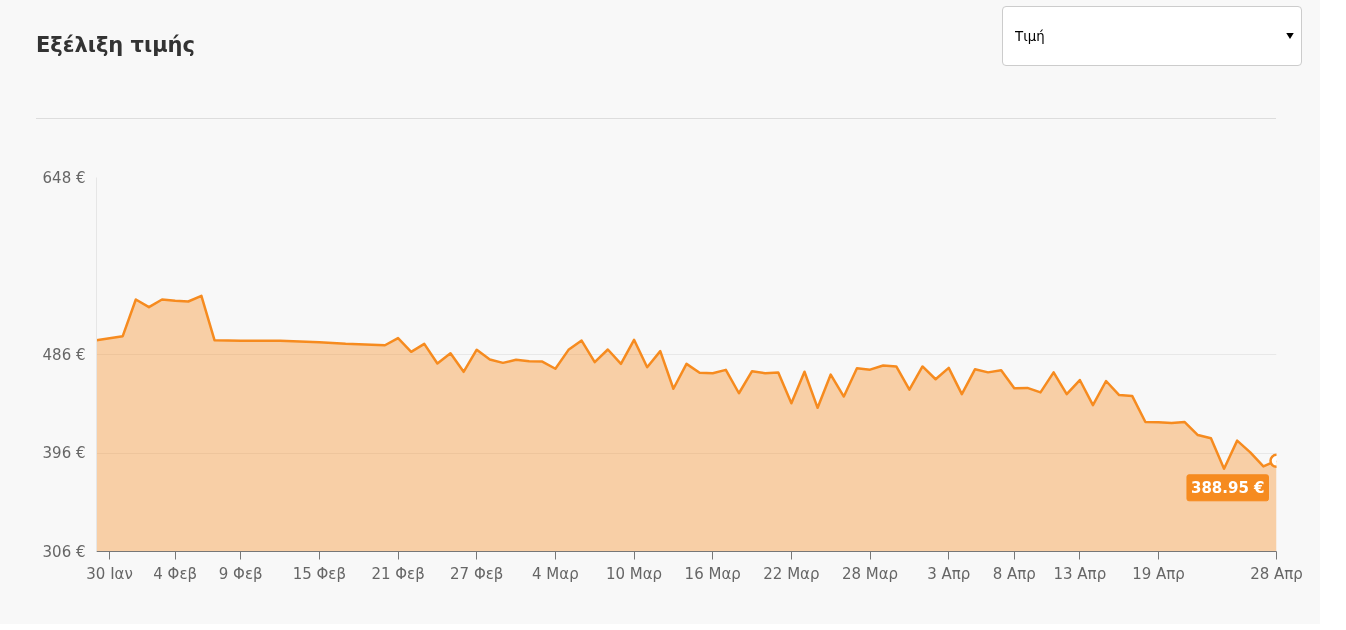 The width and height of the screenshot is (1346, 630). Describe the element at coordinates (64, 354) in the screenshot. I see `y-tick-label: 486 €` at that location.